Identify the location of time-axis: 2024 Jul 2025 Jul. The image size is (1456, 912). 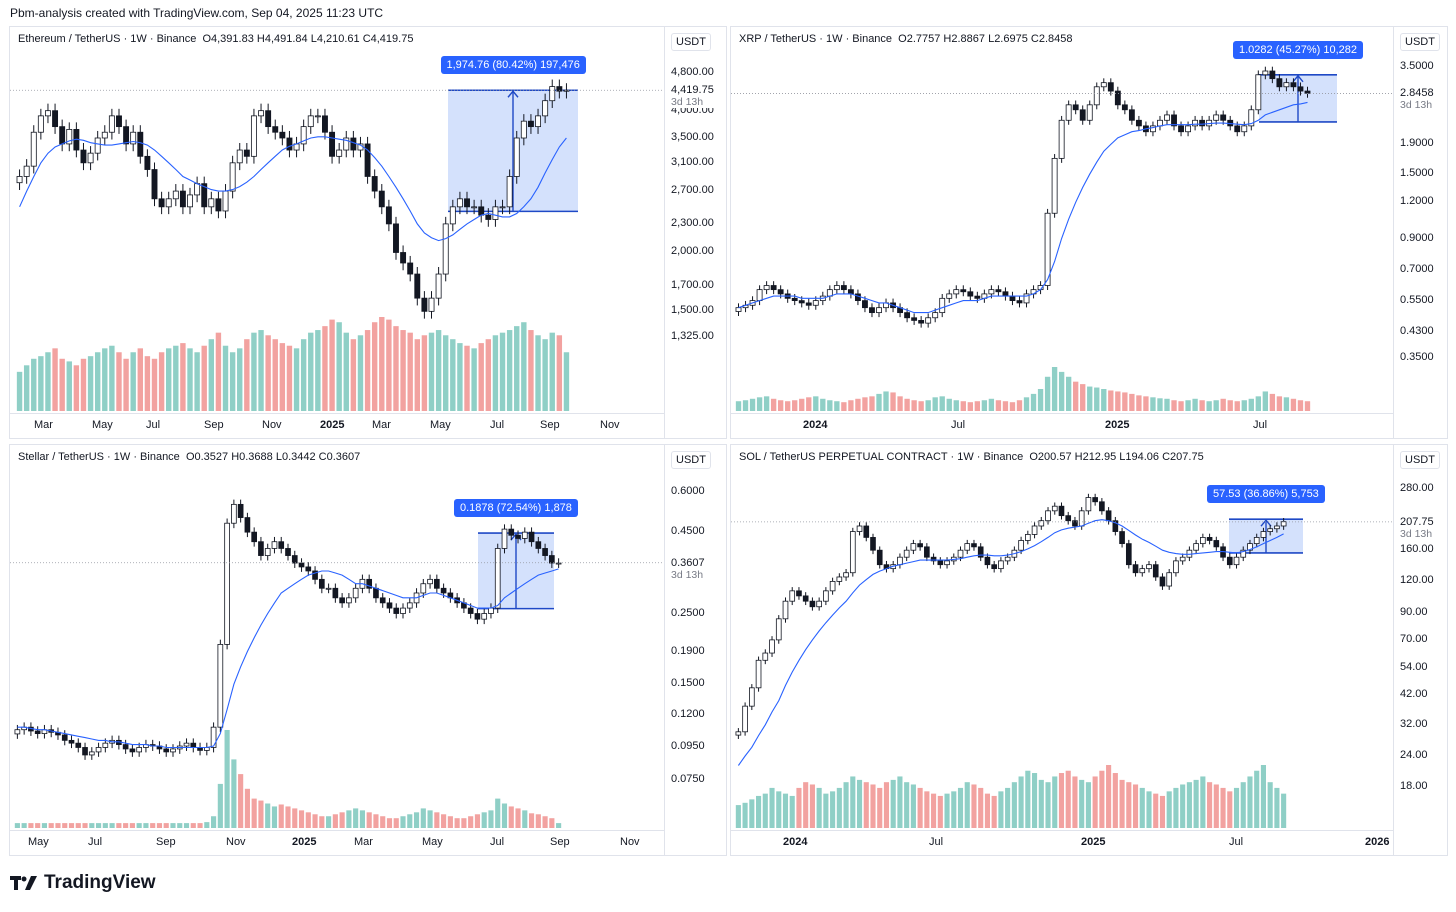
(1062, 425).